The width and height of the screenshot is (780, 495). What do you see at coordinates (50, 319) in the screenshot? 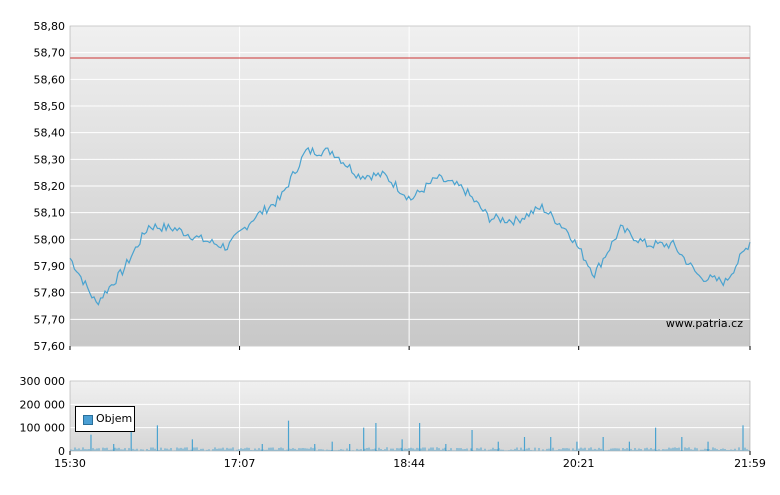
I see `price-y-tick-label: 57,70` at bounding box center [50, 319].